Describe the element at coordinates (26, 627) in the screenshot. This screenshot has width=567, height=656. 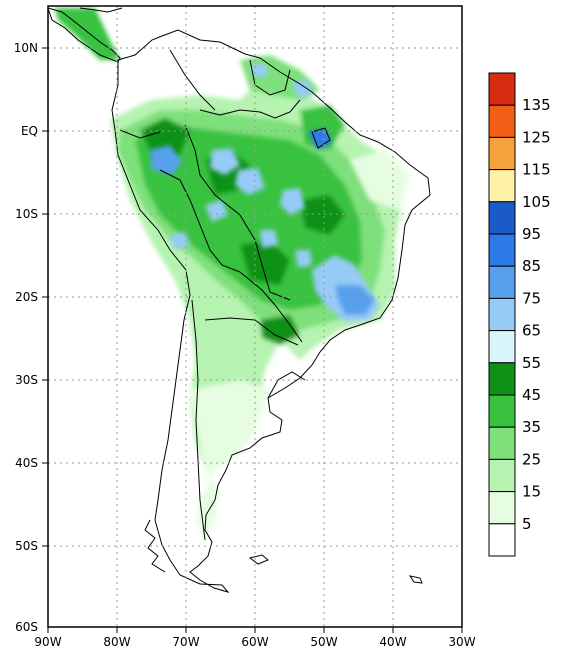
I see `lat-label: 60S` at that location.